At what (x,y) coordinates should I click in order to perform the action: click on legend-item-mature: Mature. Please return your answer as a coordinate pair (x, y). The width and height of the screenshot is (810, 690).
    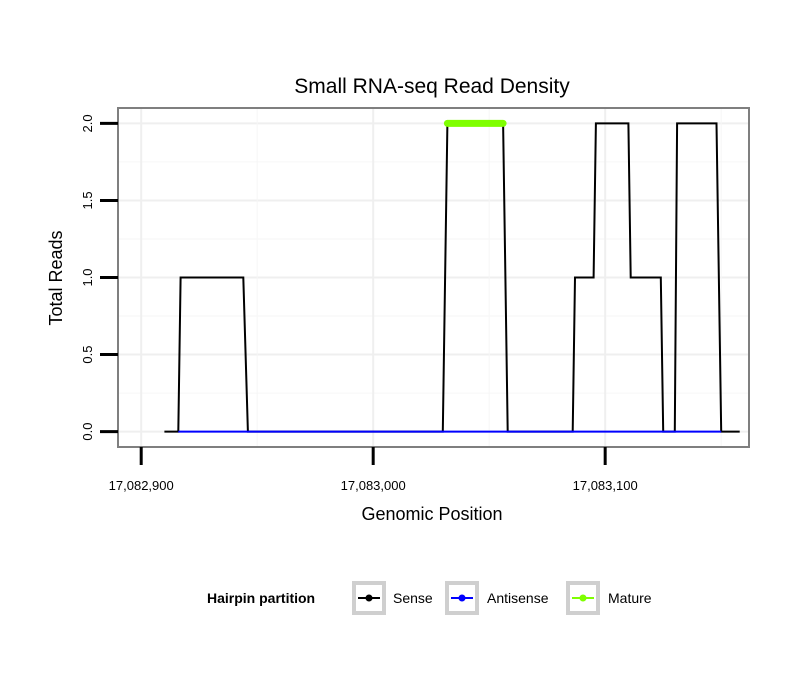
    Looking at the image, I should click on (609, 598).